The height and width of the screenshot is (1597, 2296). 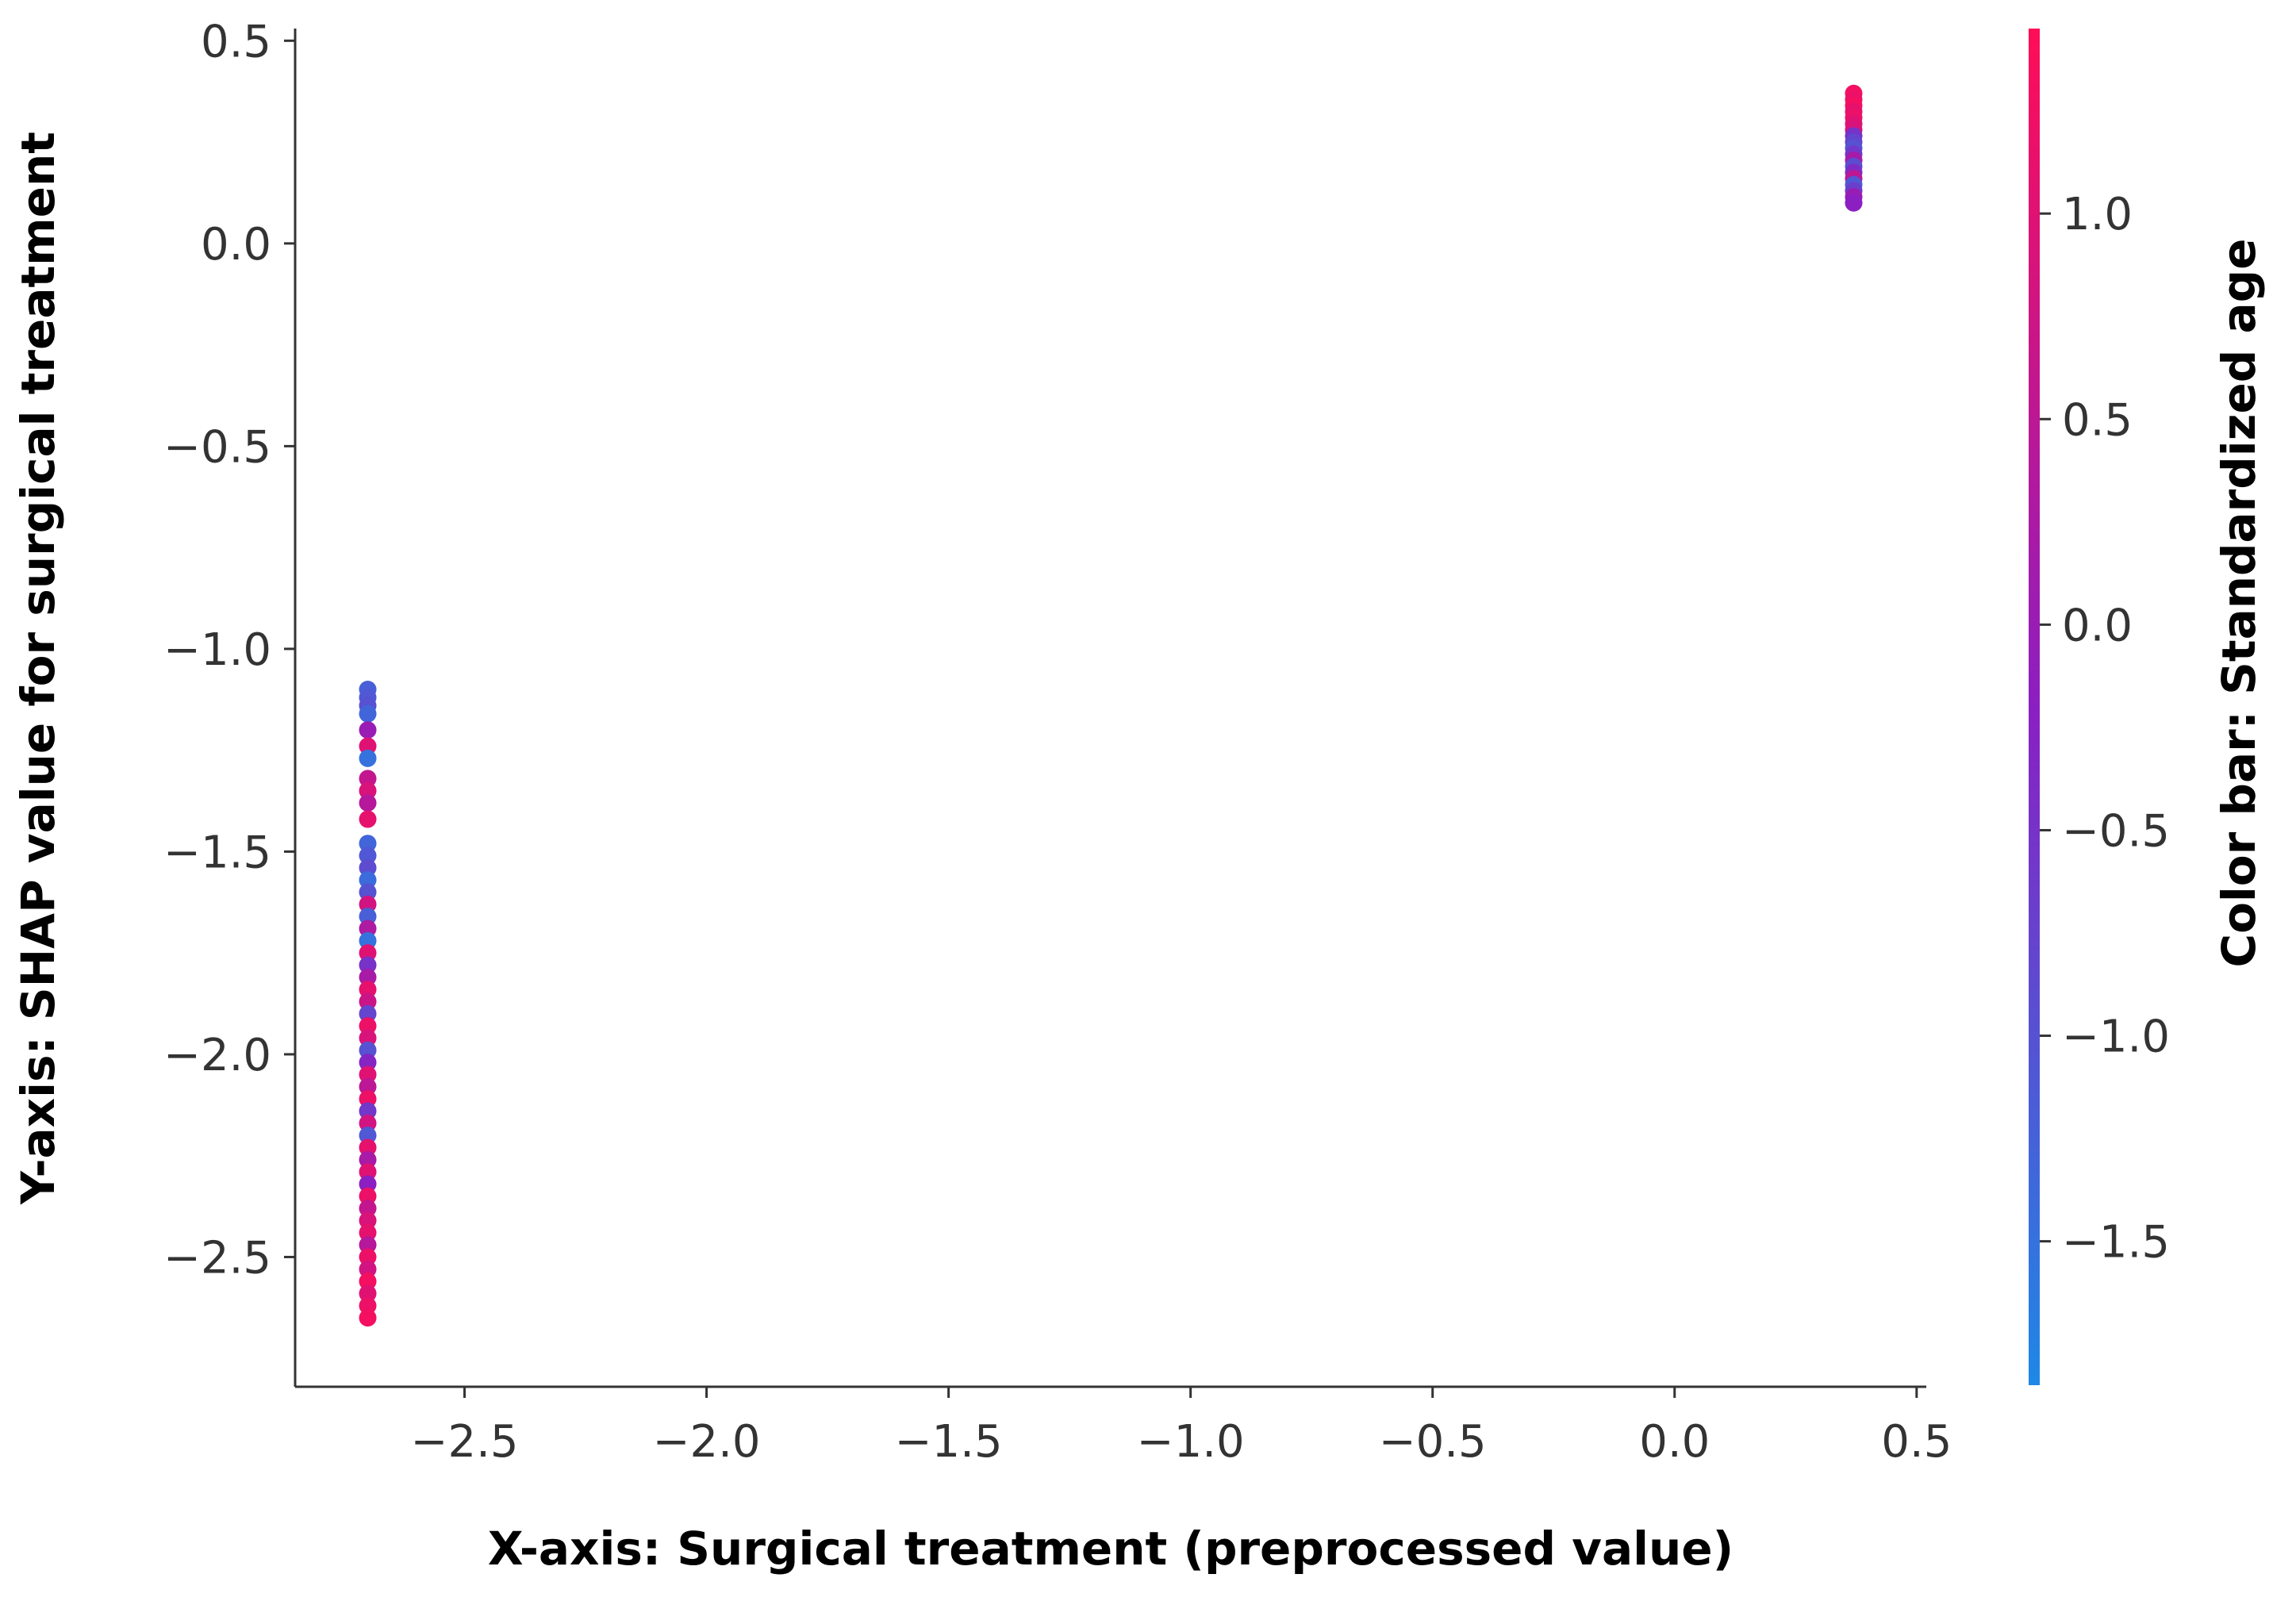 What do you see at coordinates (707, 1442) in the screenshot?
I see `x-tick-label: −2.0` at bounding box center [707, 1442].